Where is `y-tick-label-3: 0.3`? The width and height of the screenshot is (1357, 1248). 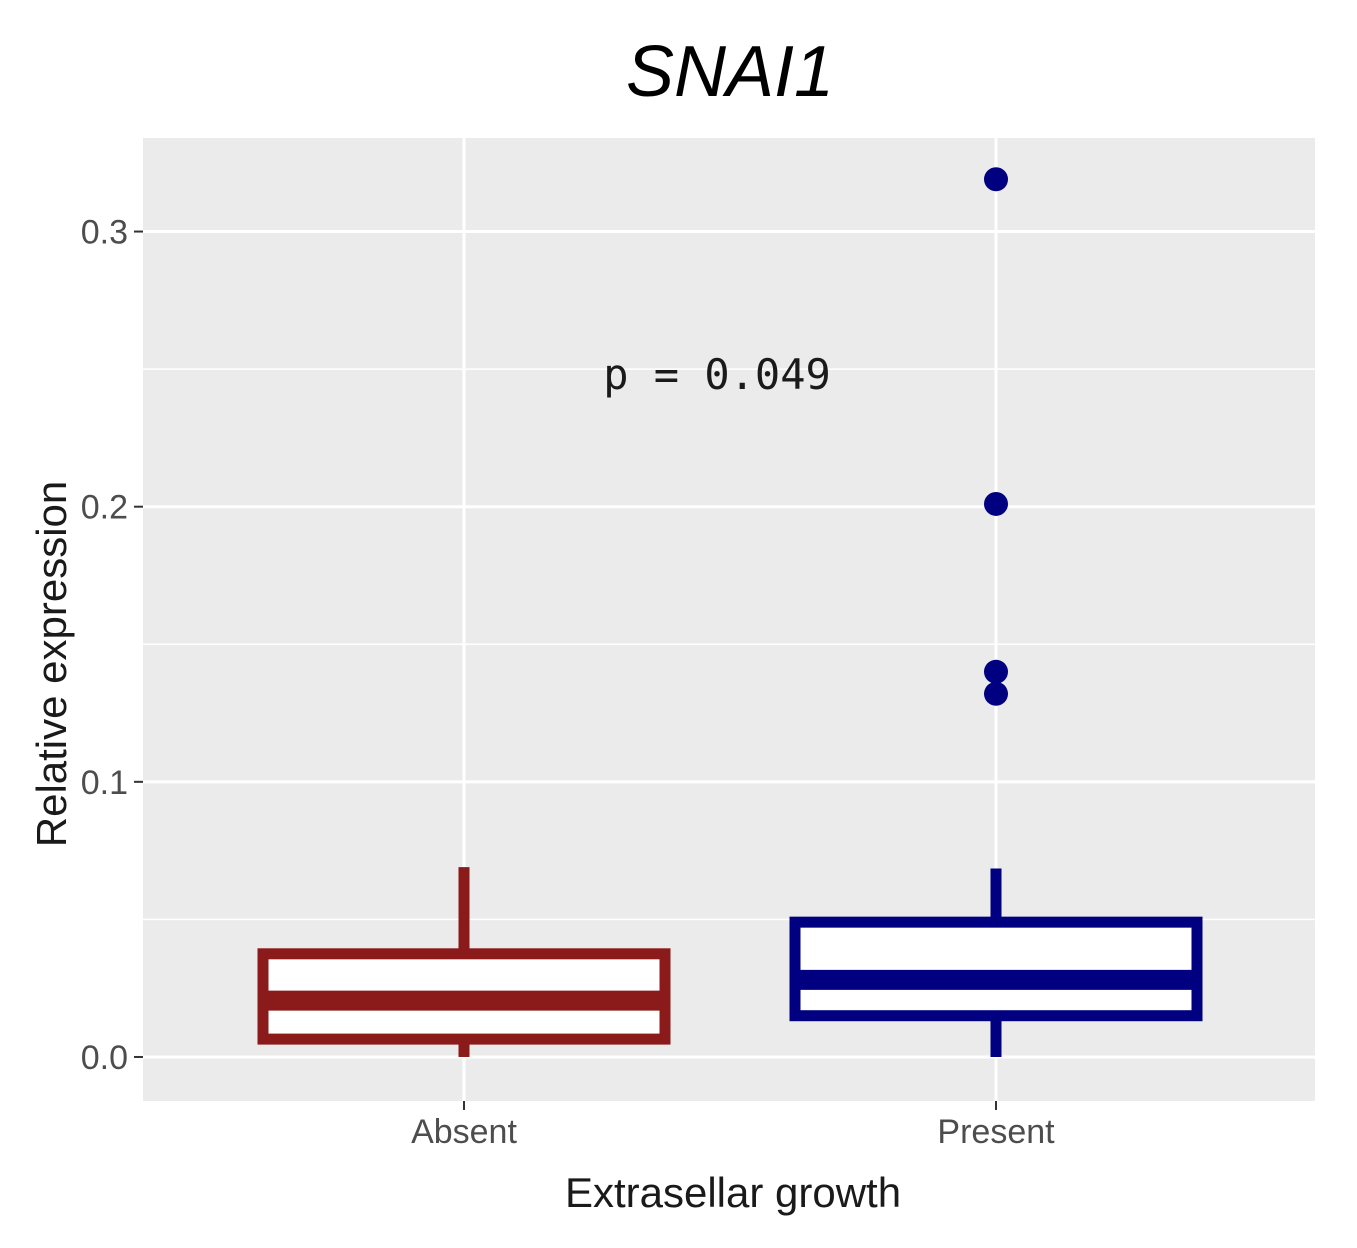 y-tick-label-3: 0.3 is located at coordinates (104, 233).